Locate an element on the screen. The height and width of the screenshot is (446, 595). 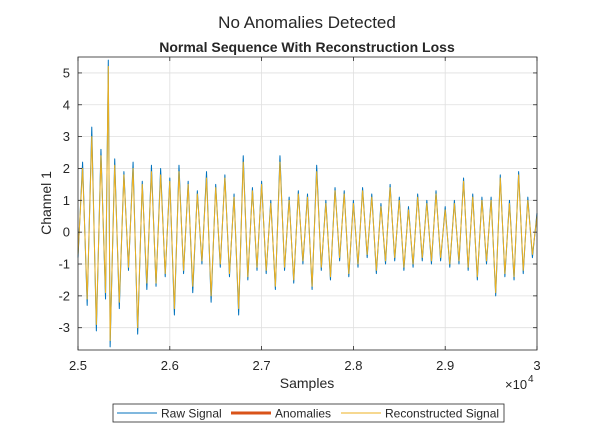
y-tick-label: -2 is located at coordinates (64, 295).